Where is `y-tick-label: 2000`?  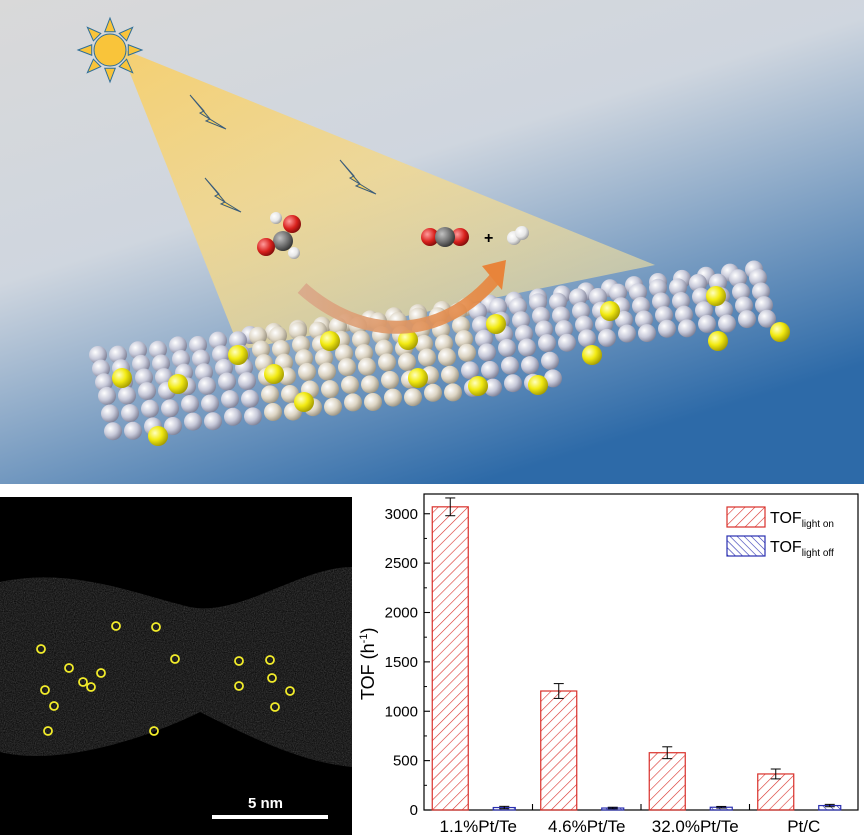
y-tick-label: 2000 is located at coordinates (401, 613).